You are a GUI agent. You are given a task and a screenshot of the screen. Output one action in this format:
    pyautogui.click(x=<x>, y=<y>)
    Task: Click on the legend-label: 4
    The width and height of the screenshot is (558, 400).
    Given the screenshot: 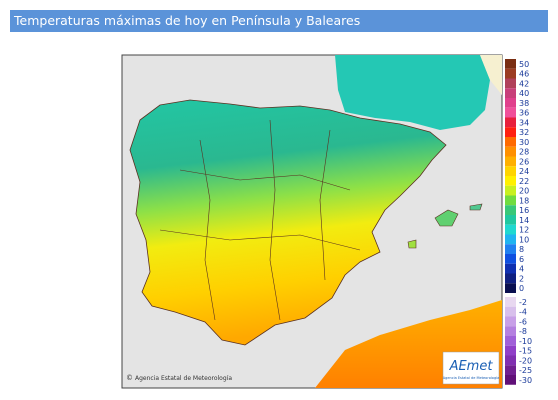 What is the action you would take?
    pyautogui.click(x=521, y=269)
    